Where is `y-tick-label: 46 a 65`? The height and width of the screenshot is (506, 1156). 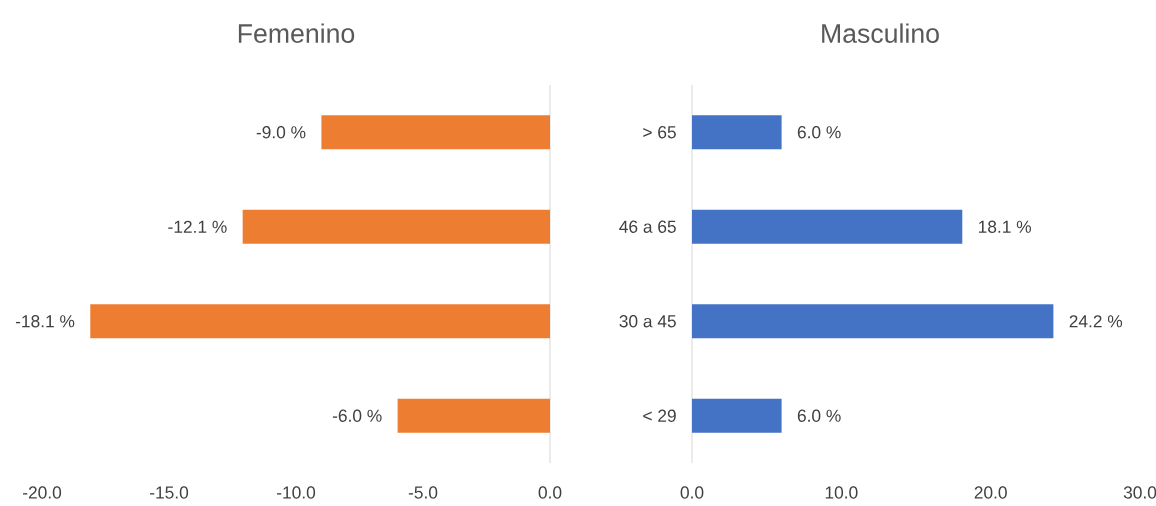
y-tick-label: 46 a 65 is located at coordinates (647, 226).